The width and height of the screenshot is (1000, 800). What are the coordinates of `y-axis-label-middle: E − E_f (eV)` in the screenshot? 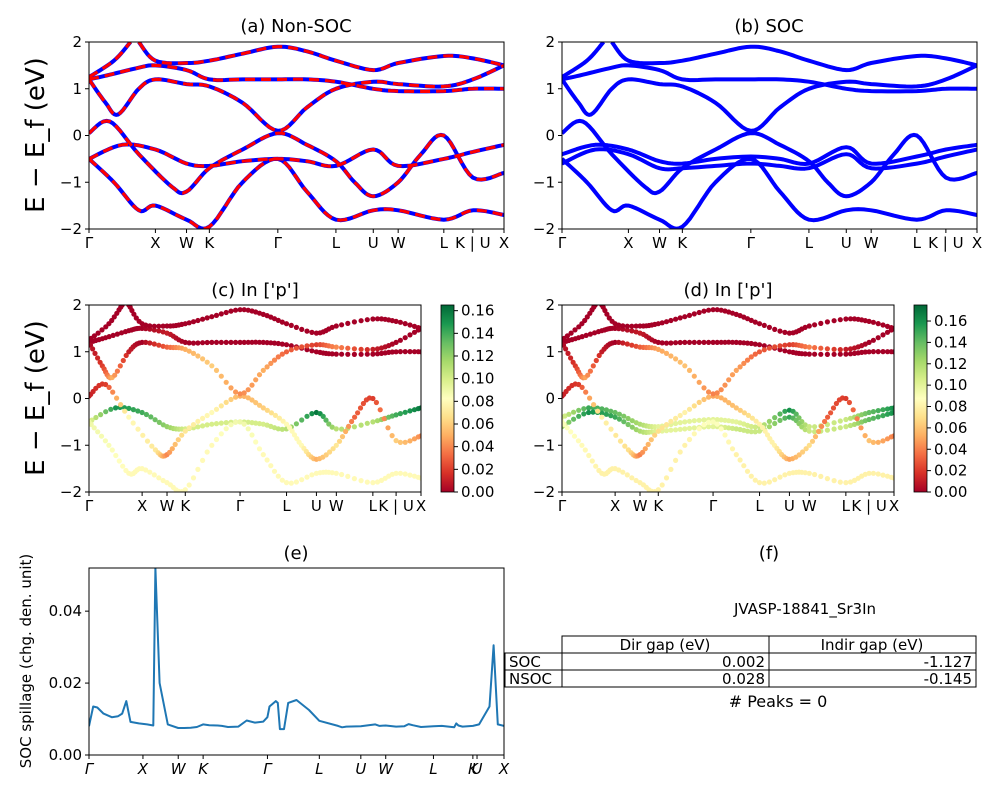 It's located at (36, 398).